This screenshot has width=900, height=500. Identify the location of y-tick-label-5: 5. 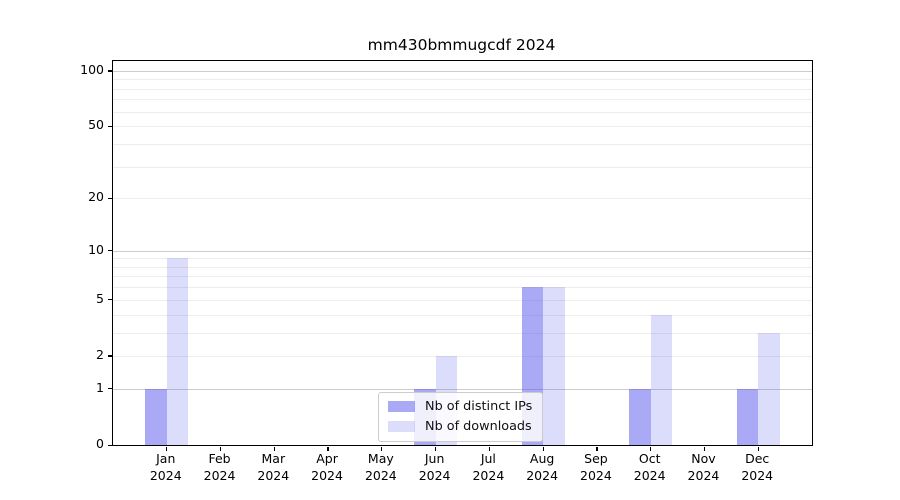
(100, 298).